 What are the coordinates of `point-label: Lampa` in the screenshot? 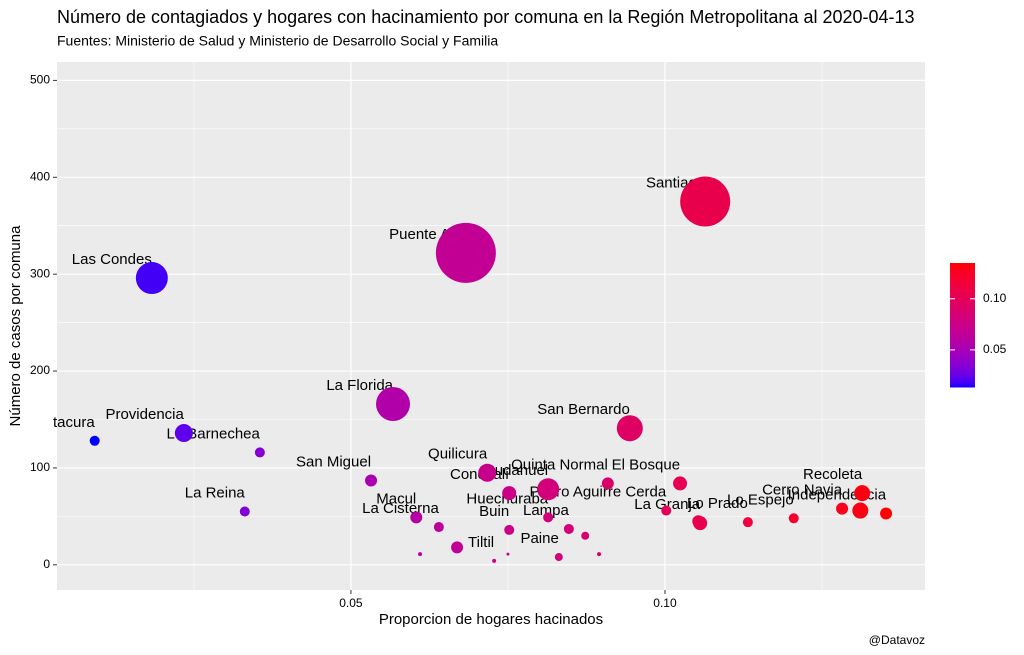 It's located at (546, 510).